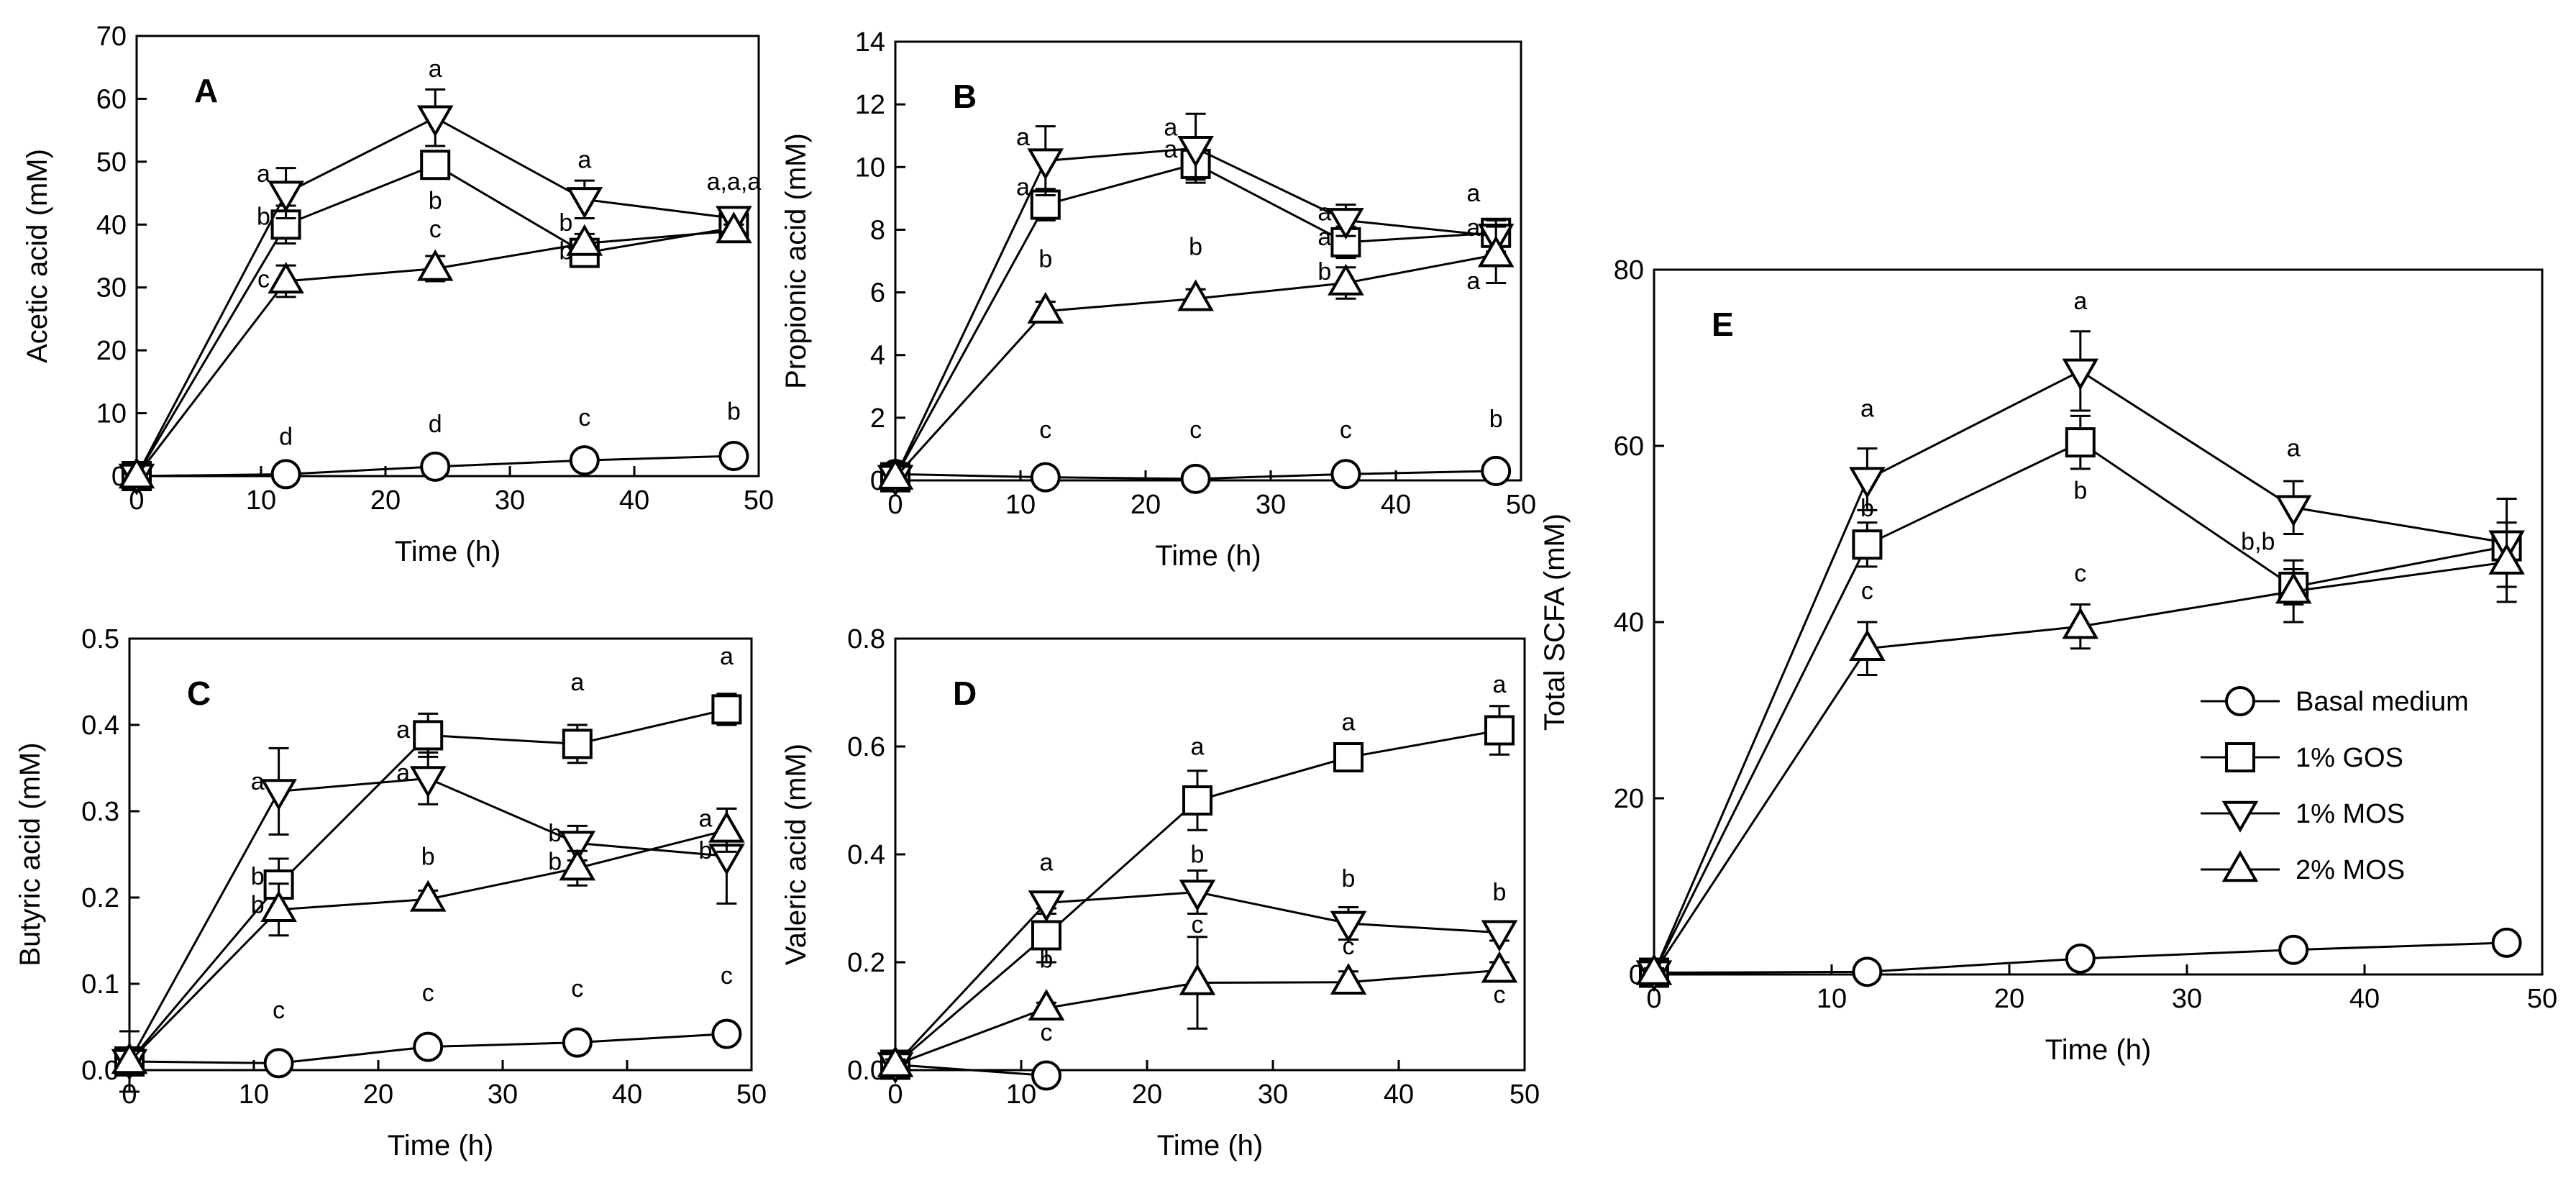 The image size is (2576, 1201). What do you see at coordinates (1723, 324) in the screenshot?
I see `panel-letter: E` at bounding box center [1723, 324].